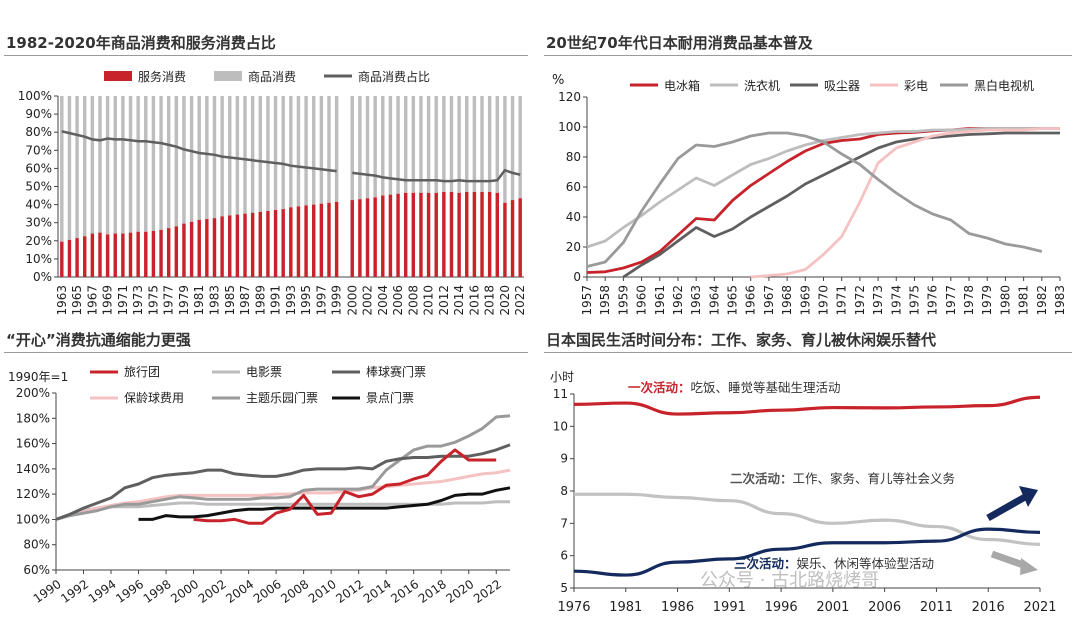 The width and height of the screenshot is (1080, 625). What do you see at coordinates (564, 459) in the screenshot?
I see `chart4-y-tick-label: 9` at bounding box center [564, 459].